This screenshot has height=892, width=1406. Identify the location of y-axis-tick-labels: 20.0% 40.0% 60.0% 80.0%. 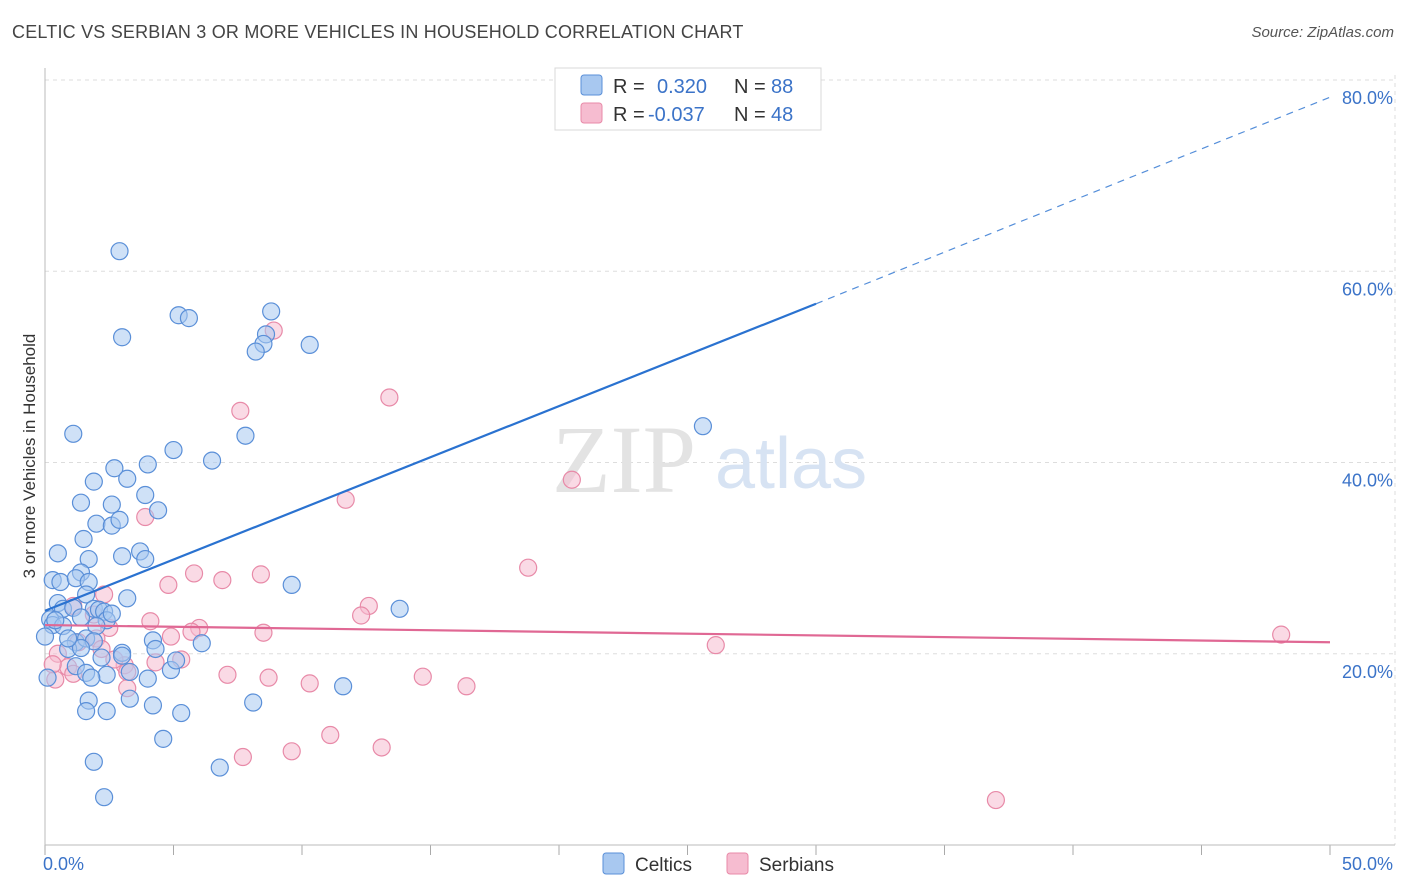
(1367, 385).